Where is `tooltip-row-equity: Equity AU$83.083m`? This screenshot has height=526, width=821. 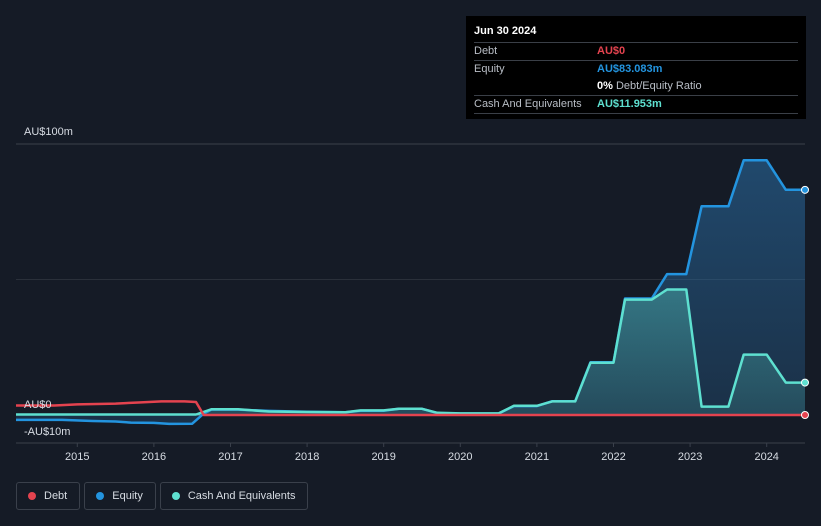
tooltip-row-equity: Equity AU$83.083m is located at coordinates (636, 69).